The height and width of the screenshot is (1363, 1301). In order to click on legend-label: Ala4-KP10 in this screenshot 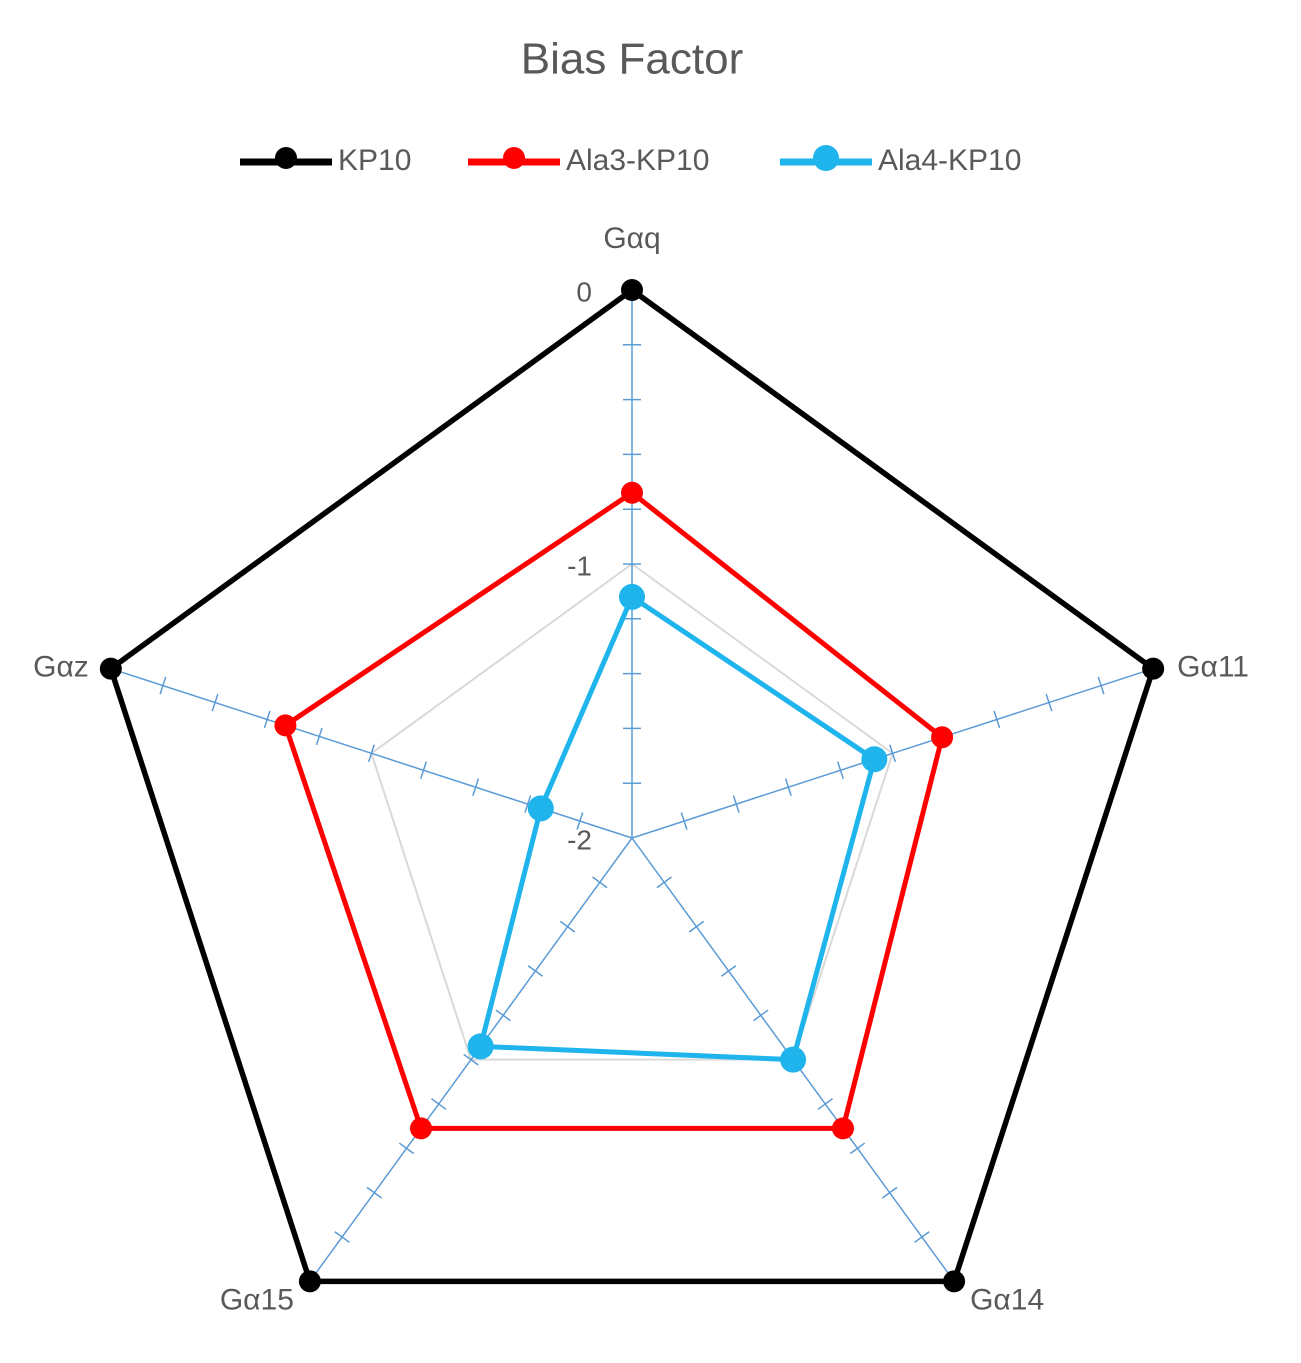, I will do `click(949, 160)`.